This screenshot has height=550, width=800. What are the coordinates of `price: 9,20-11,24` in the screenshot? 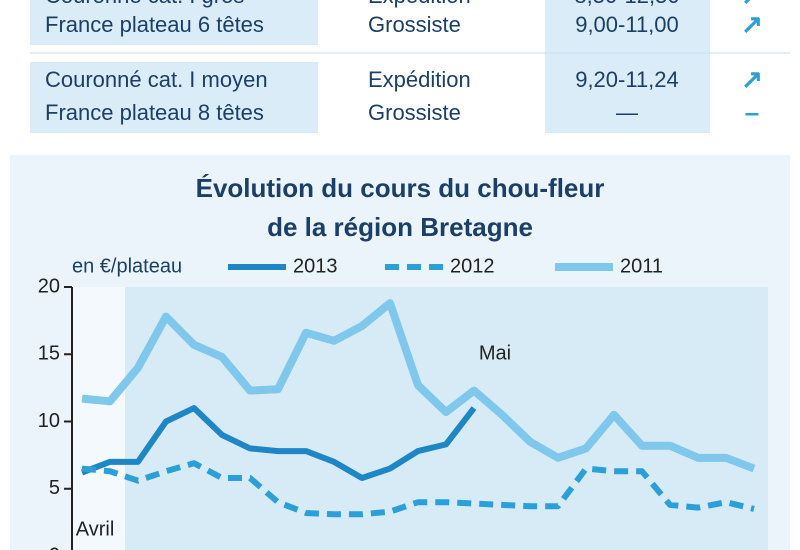 It's located at (627, 79).